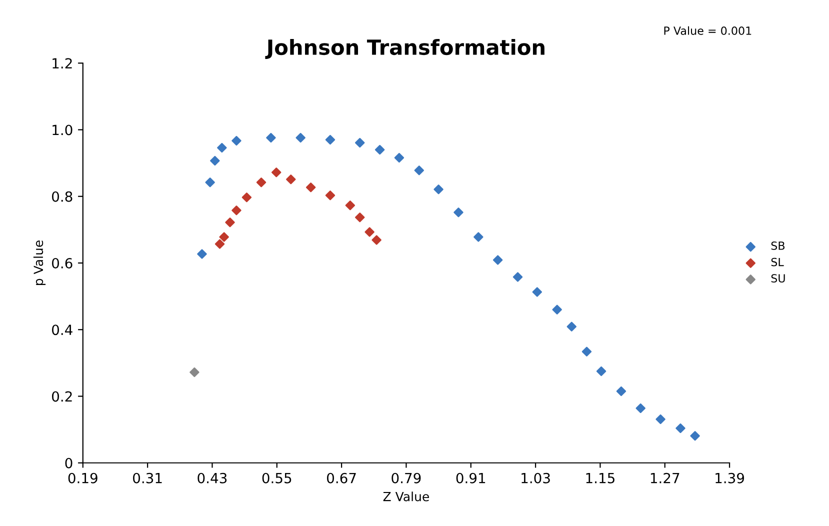  I want to click on x-tick-label: 0.55, so click(277, 478).